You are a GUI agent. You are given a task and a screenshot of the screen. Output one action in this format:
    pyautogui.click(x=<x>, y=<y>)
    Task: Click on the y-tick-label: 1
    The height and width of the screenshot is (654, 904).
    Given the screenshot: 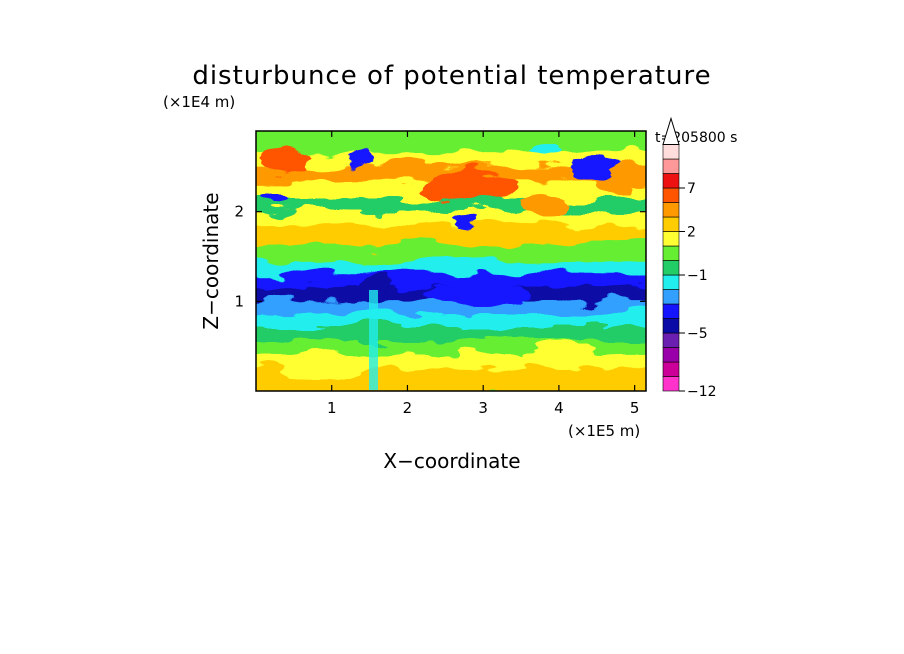 What is the action you would take?
    pyautogui.click(x=239, y=301)
    